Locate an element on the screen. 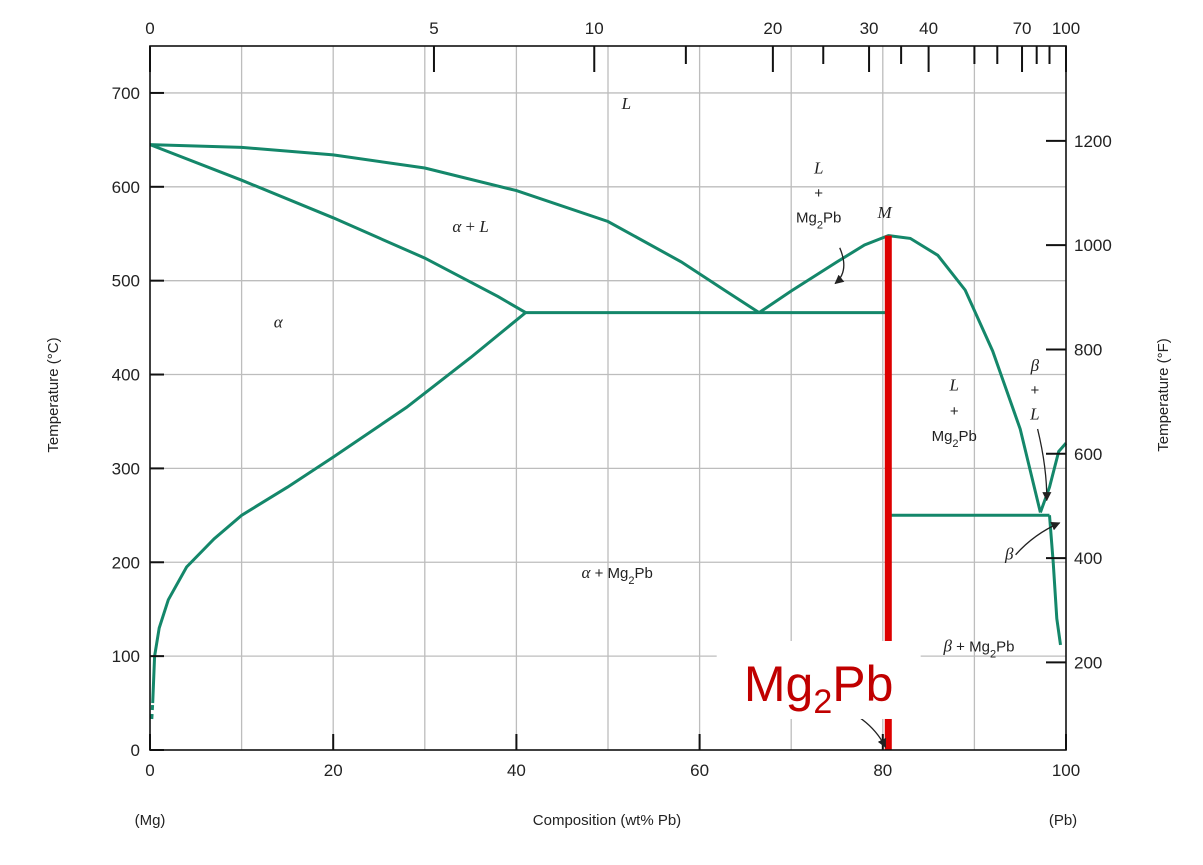  y2-tick-label: 400 is located at coordinates (1088, 558).